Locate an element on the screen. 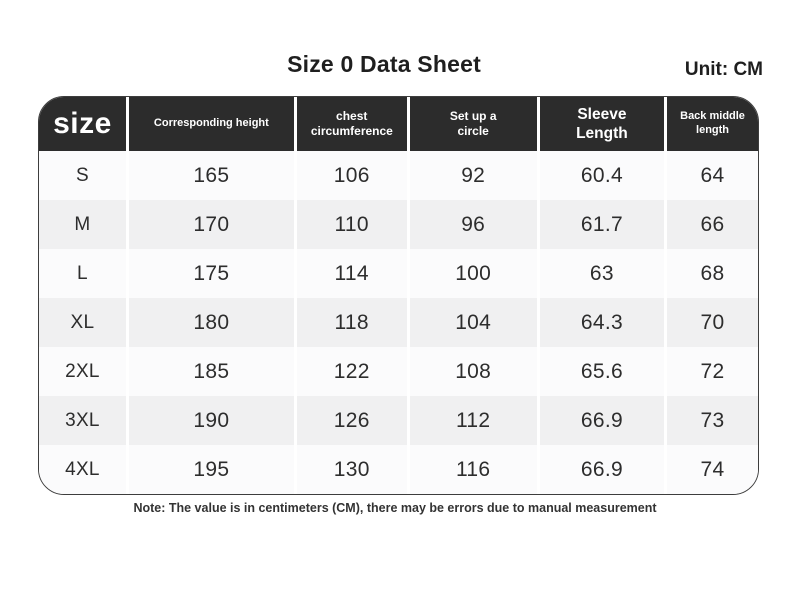 The image size is (790, 602). value-cell: 92 is located at coordinates (474, 175).